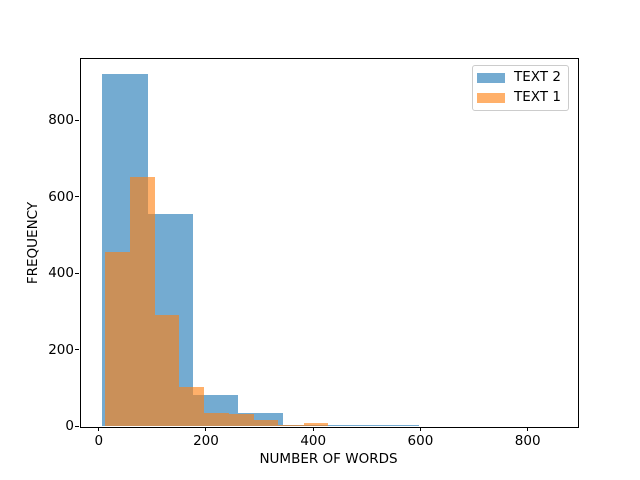 The width and height of the screenshot is (640, 480). I want to click on y-tick-label: 200, so click(61, 349).